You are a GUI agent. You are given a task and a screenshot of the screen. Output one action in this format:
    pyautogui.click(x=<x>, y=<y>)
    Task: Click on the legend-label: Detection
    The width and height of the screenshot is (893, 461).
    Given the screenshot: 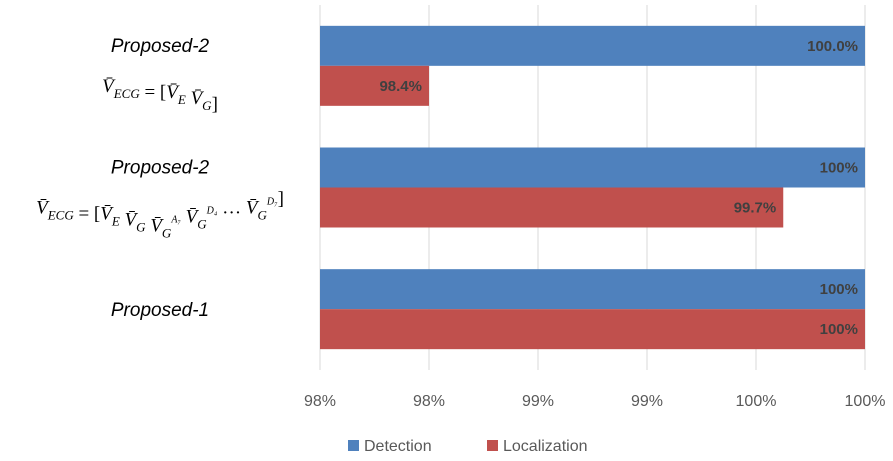 What is the action you would take?
    pyautogui.click(x=398, y=446)
    